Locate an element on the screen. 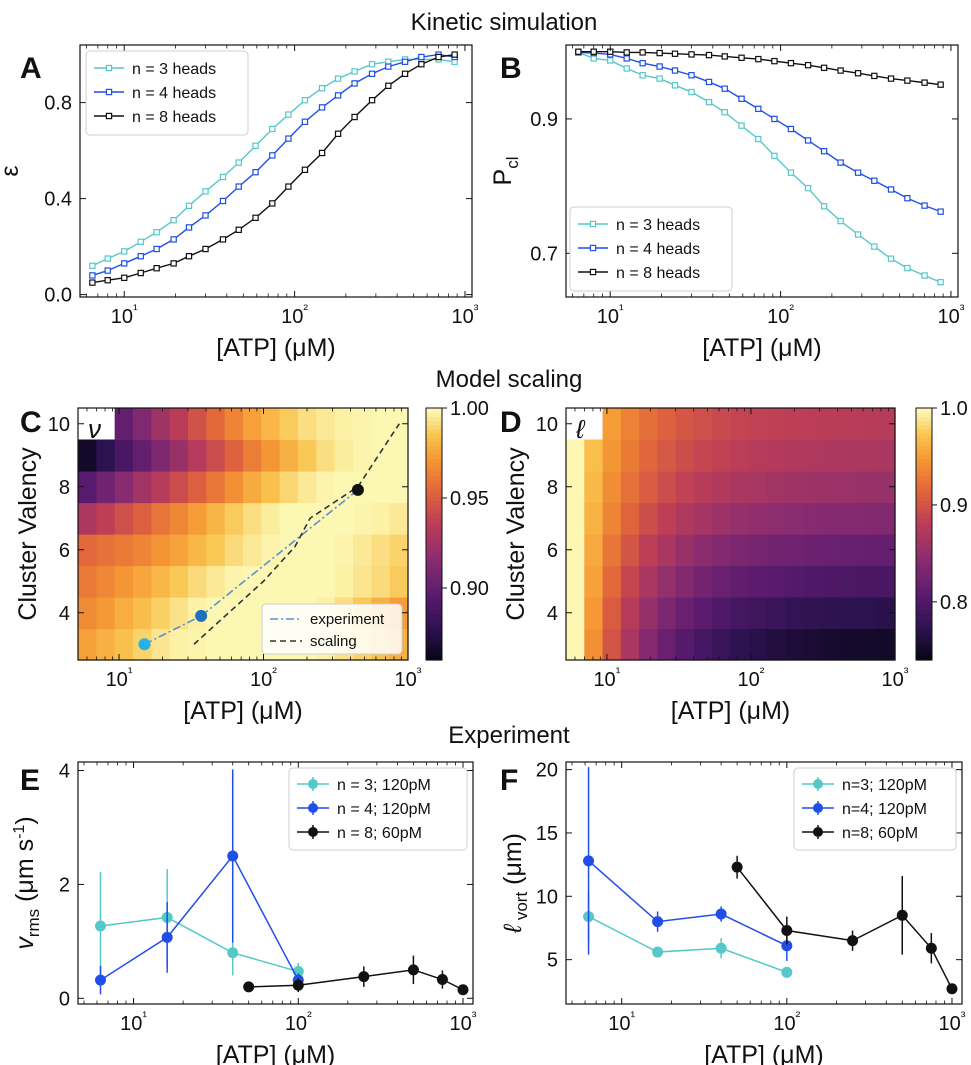  series-line is located at coordinates (356, 980).